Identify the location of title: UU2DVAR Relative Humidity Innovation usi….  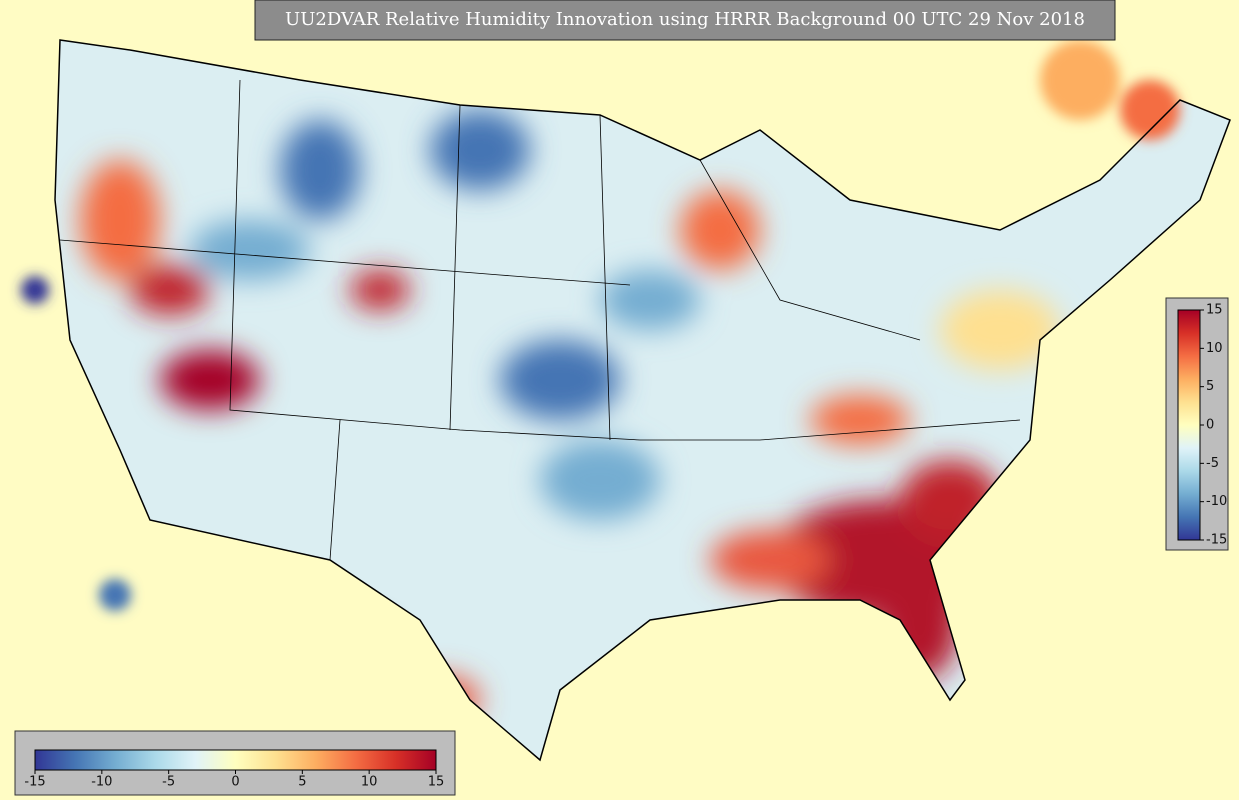
(685, 19).